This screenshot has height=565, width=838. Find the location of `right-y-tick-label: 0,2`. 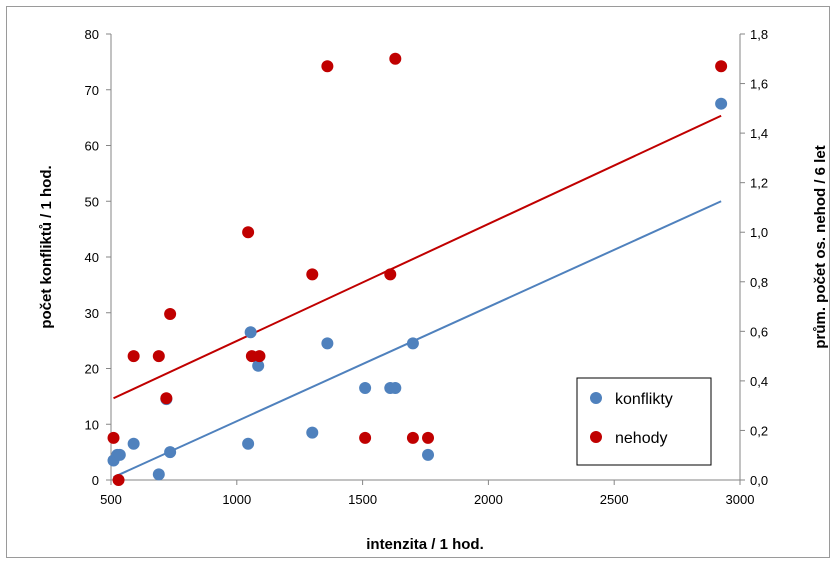

right-y-tick-label: 0,2 is located at coordinates (759, 430).